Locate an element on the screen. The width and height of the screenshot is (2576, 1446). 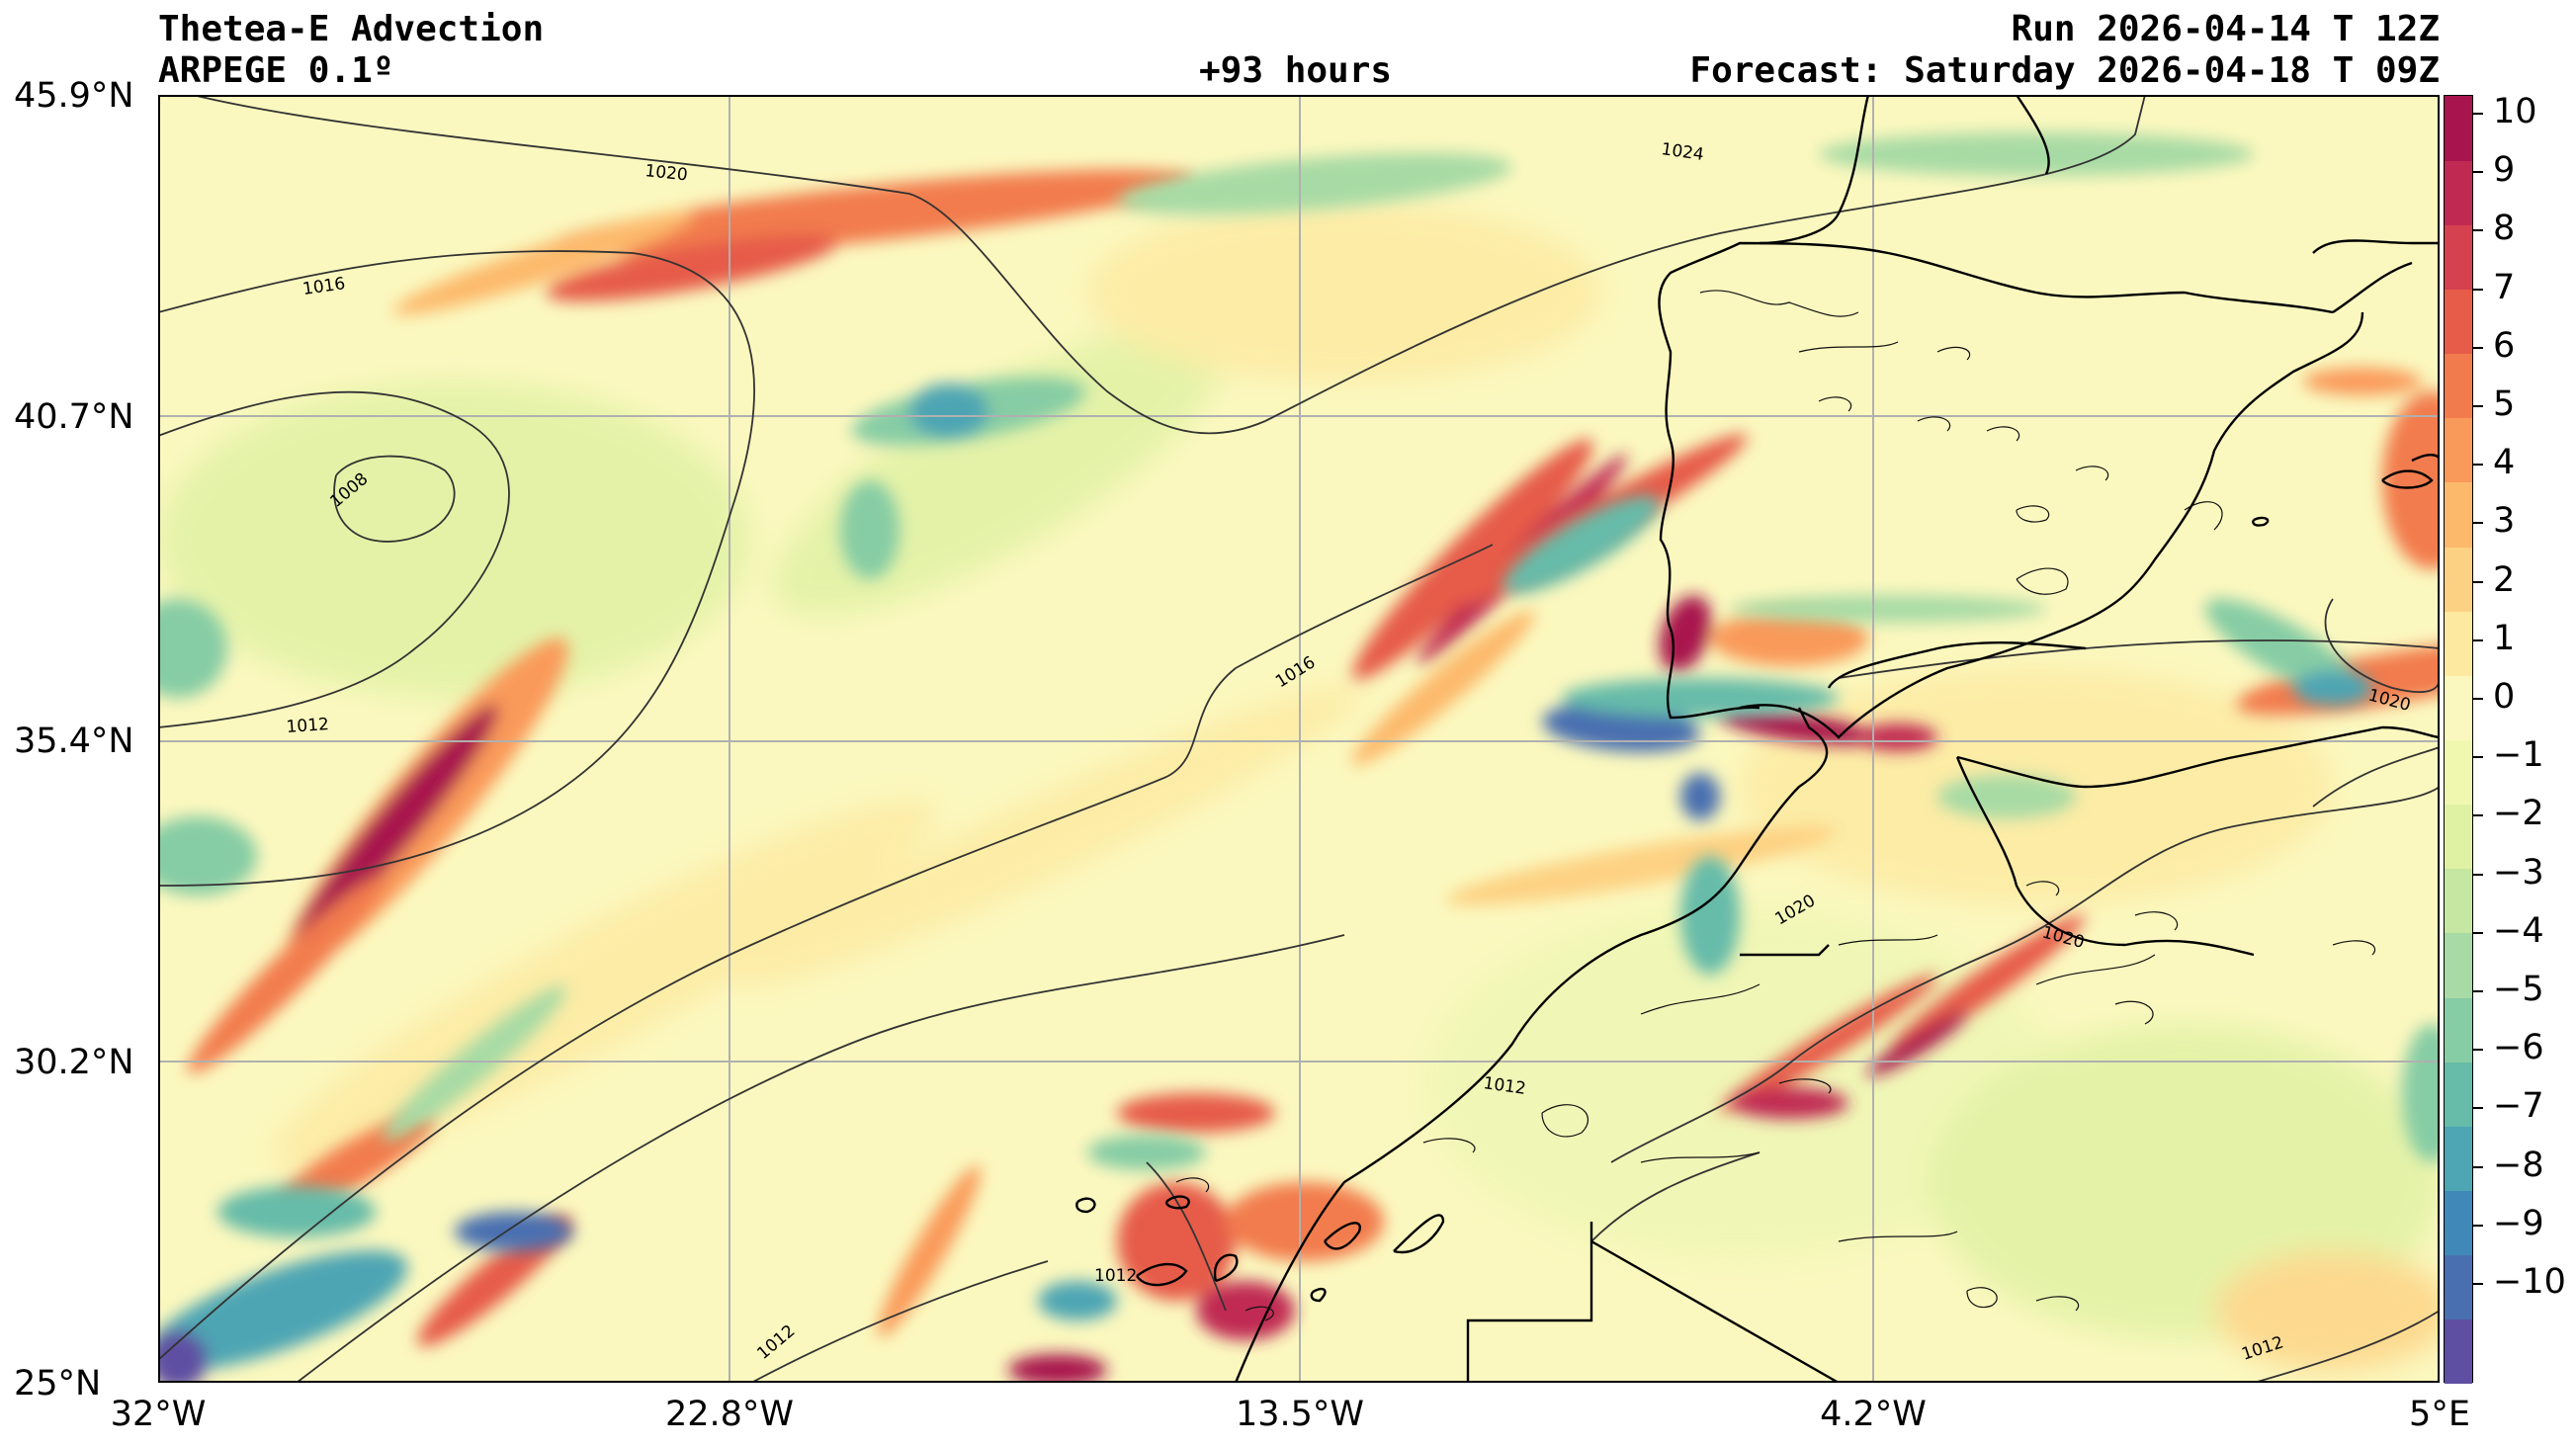
colorbar-label: −7 is located at coordinates (2518, 1106).